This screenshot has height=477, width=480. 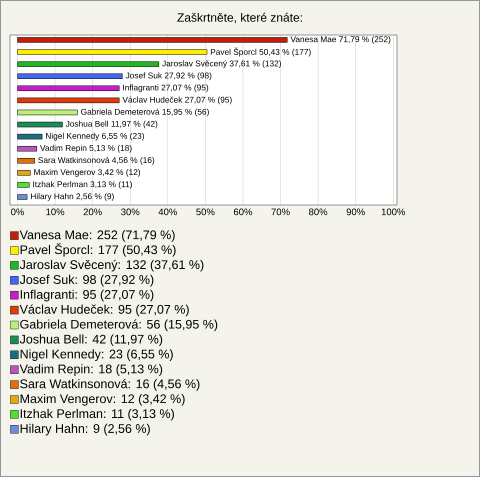 I want to click on data-label: Joshua Bell 11,97 % (42), so click(x=112, y=124).